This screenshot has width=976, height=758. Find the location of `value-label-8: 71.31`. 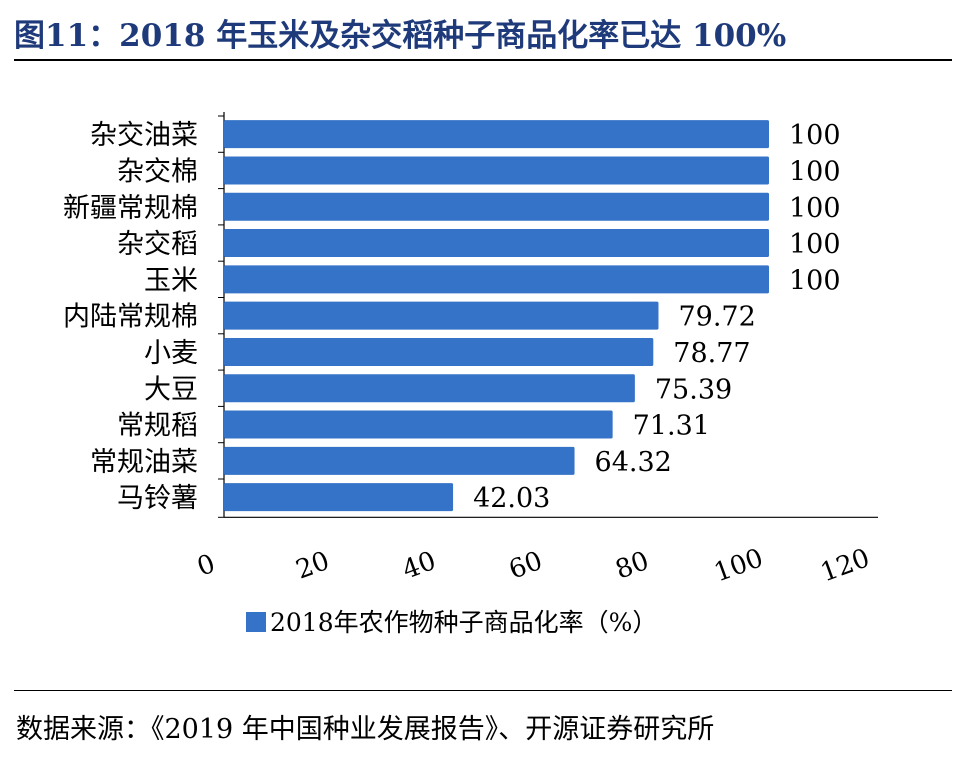

value-label-8: 71.31 is located at coordinates (671, 426).